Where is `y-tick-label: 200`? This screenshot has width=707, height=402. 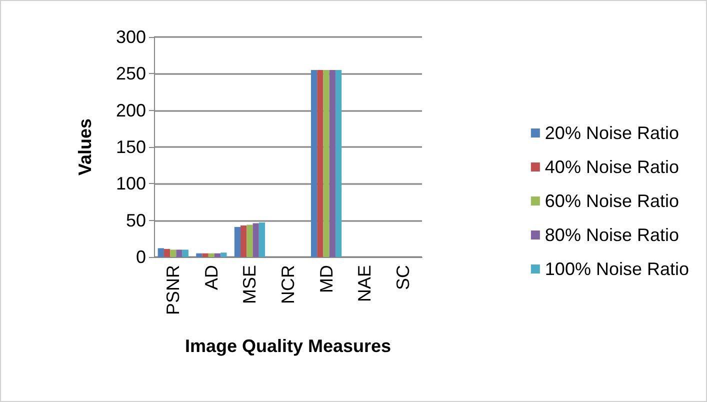
y-tick-label: 200 is located at coordinates (131, 110).